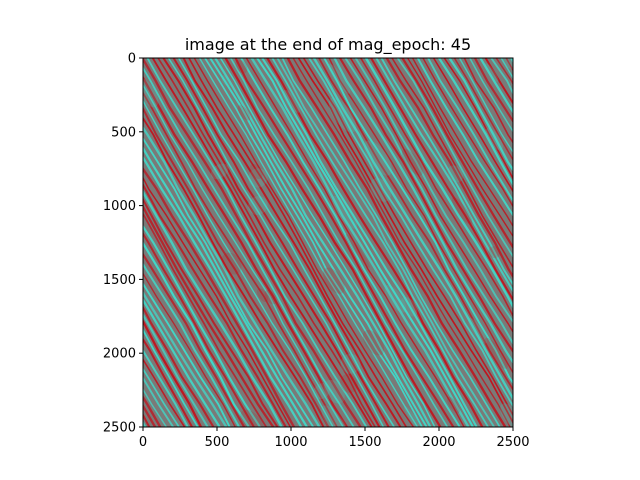 This screenshot has height=480, width=640. Describe the element at coordinates (364, 442) in the screenshot. I see `x-tick-label: 1500` at that location.